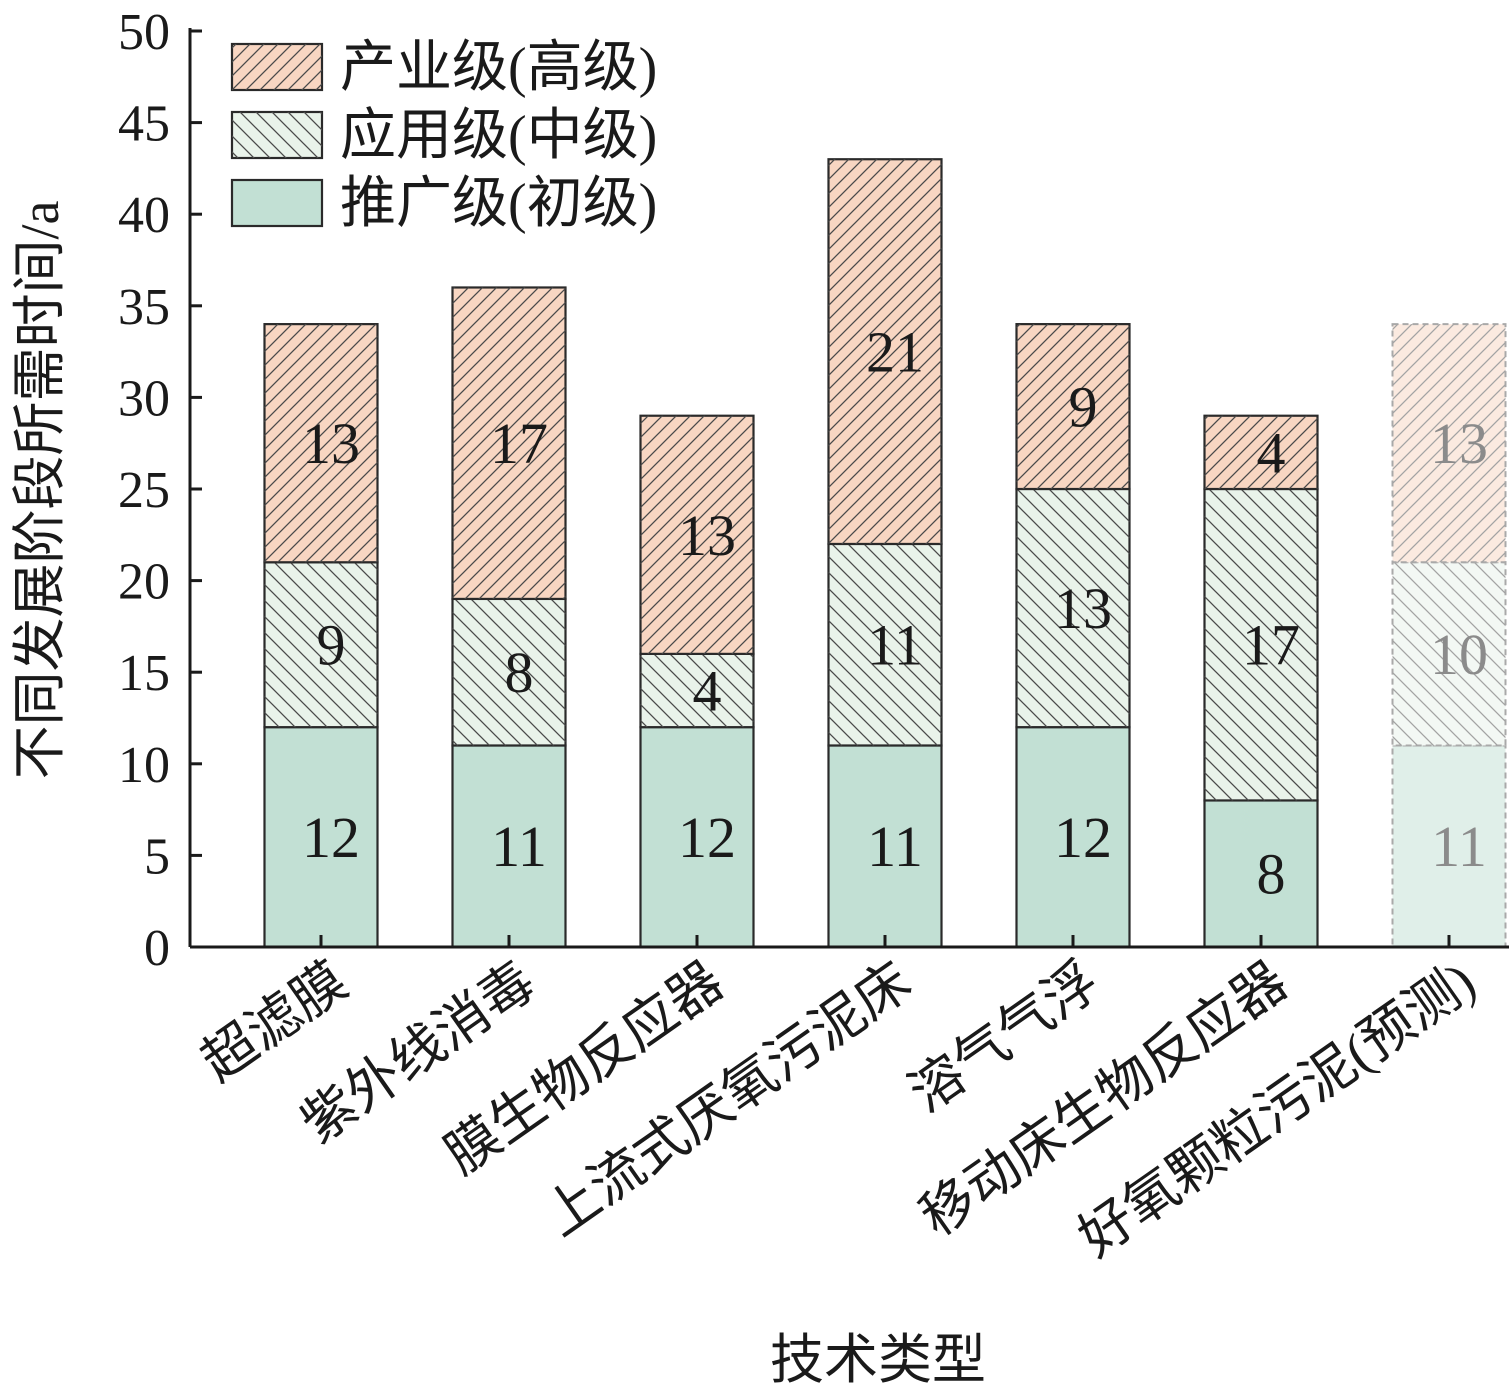 This screenshot has width=1509, height=1395. Describe the element at coordinates (144, 582) in the screenshot. I see `y-tick-label: 20` at that location.